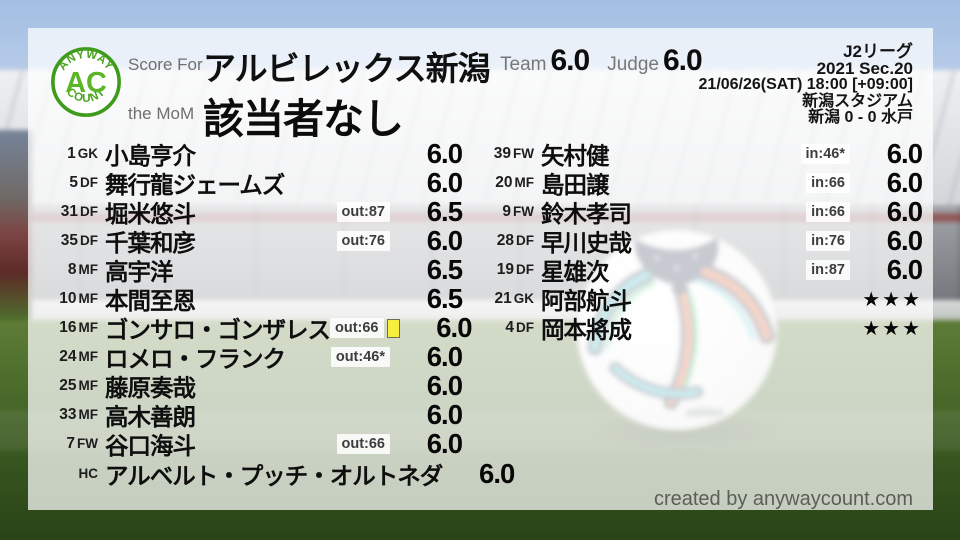 Image resolution: width=960 pixels, height=540 pixels. What do you see at coordinates (504, 182) in the screenshot?
I see `player-number: 20` at bounding box center [504, 182].